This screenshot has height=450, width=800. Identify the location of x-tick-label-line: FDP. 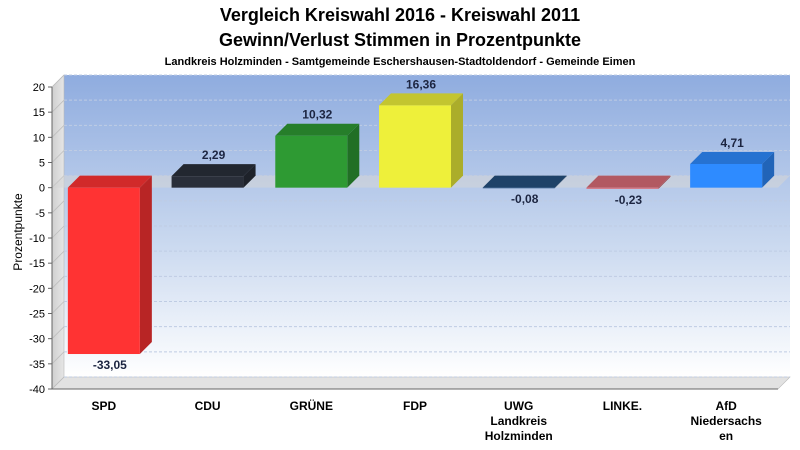
(415, 406).